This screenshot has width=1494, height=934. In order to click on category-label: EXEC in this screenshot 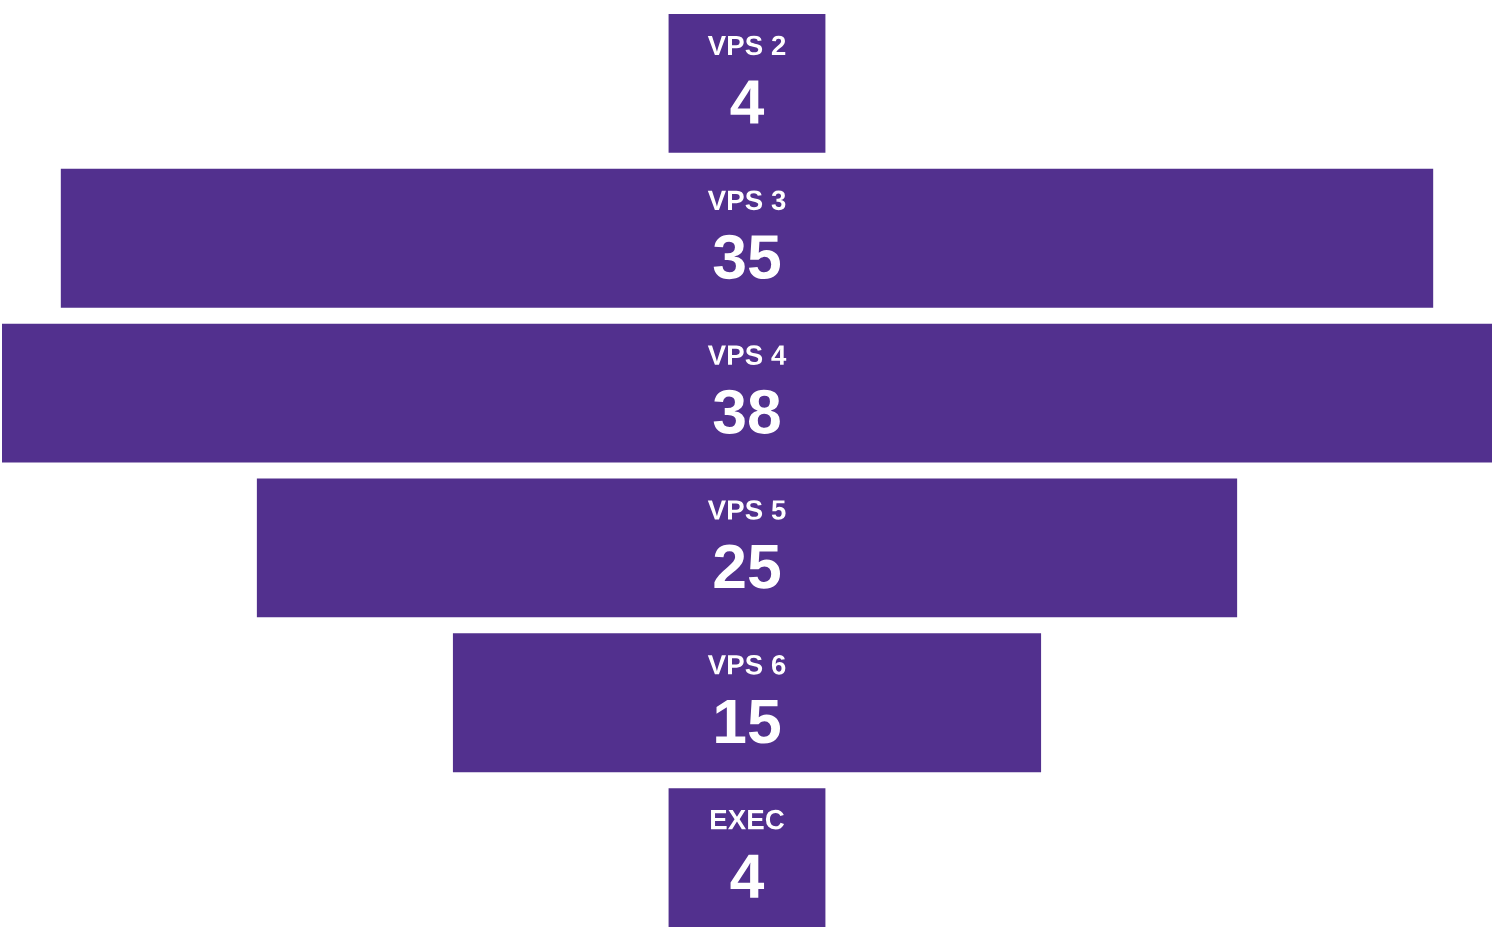, I will do `click(748, 819)`.